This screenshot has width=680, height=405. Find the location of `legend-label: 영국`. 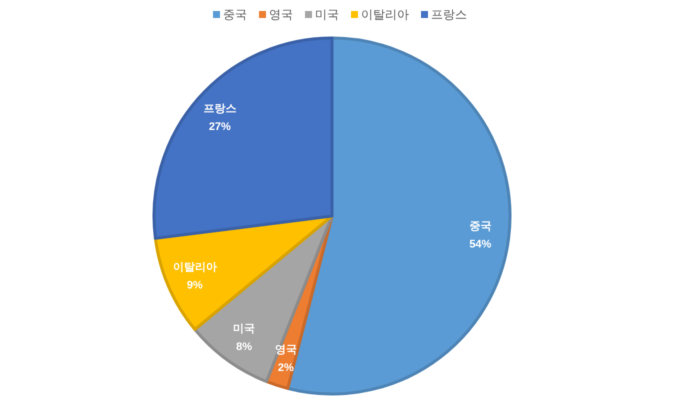

legend-label: 영국 is located at coordinates (281, 15).